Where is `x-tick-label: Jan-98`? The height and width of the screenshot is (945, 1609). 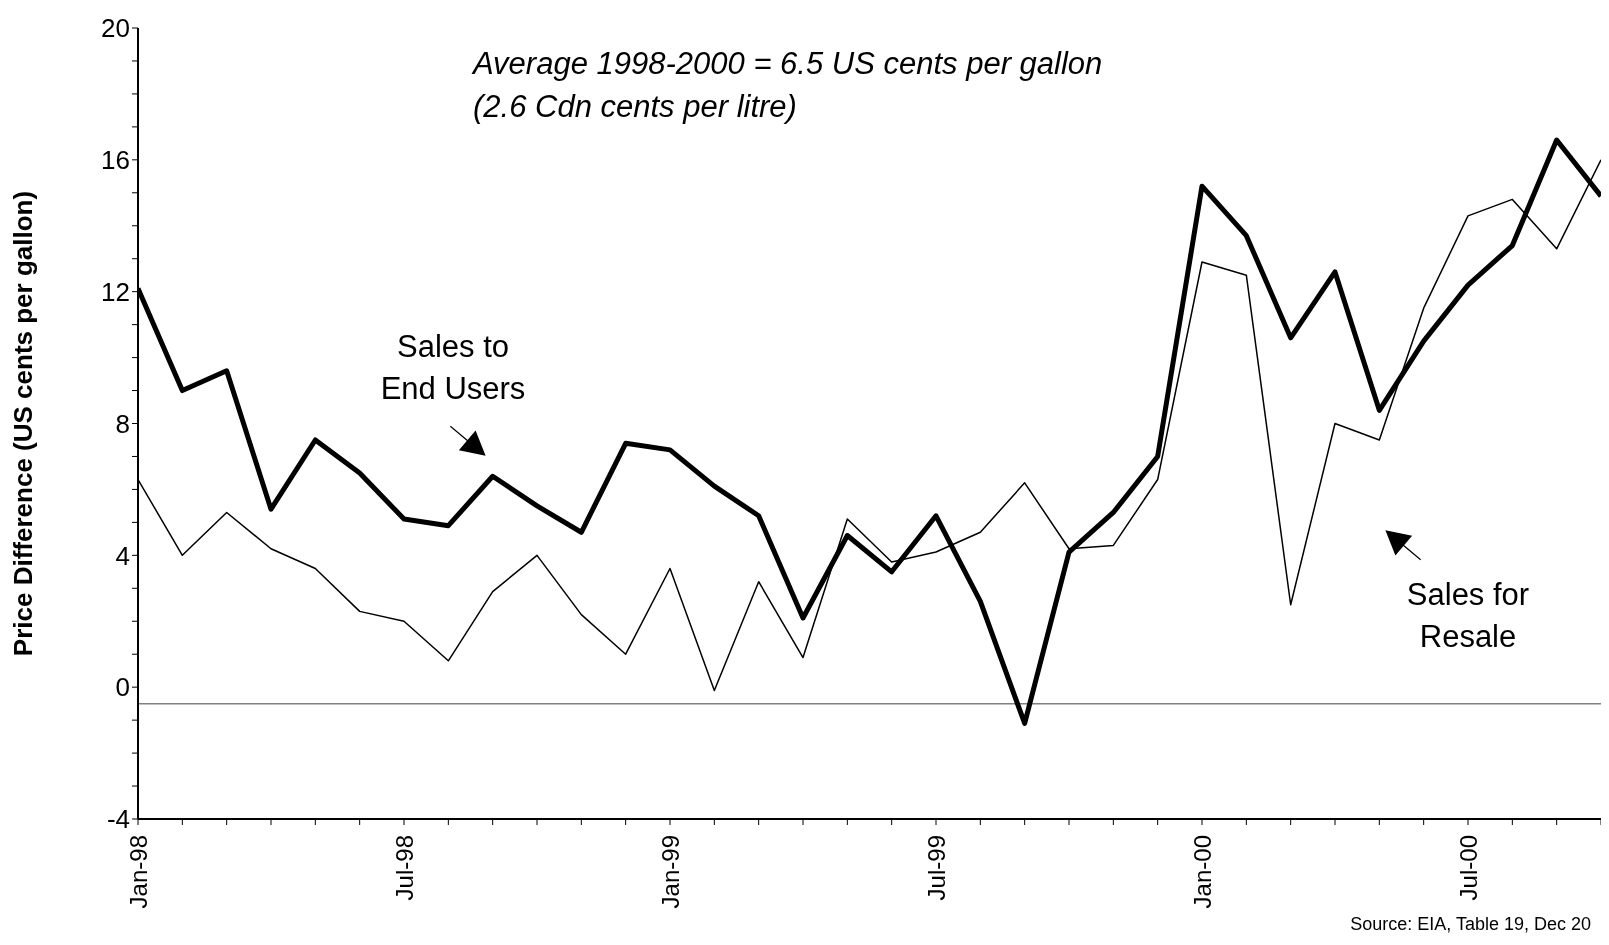
x-tick-label: Jan-98 is located at coordinates (138, 872).